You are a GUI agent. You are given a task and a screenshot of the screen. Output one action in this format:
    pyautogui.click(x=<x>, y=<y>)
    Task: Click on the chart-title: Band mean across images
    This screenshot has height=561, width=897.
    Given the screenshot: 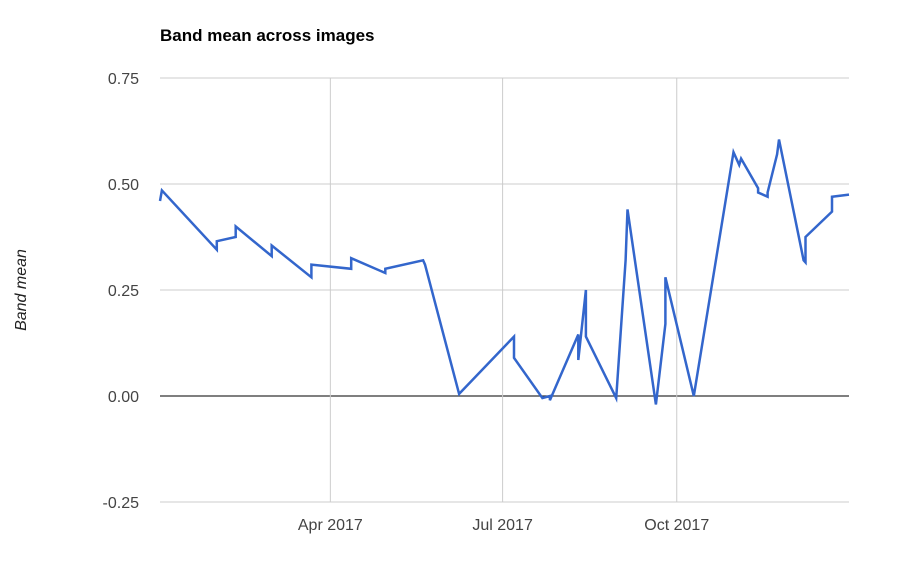 What is the action you would take?
    pyautogui.click(x=267, y=35)
    